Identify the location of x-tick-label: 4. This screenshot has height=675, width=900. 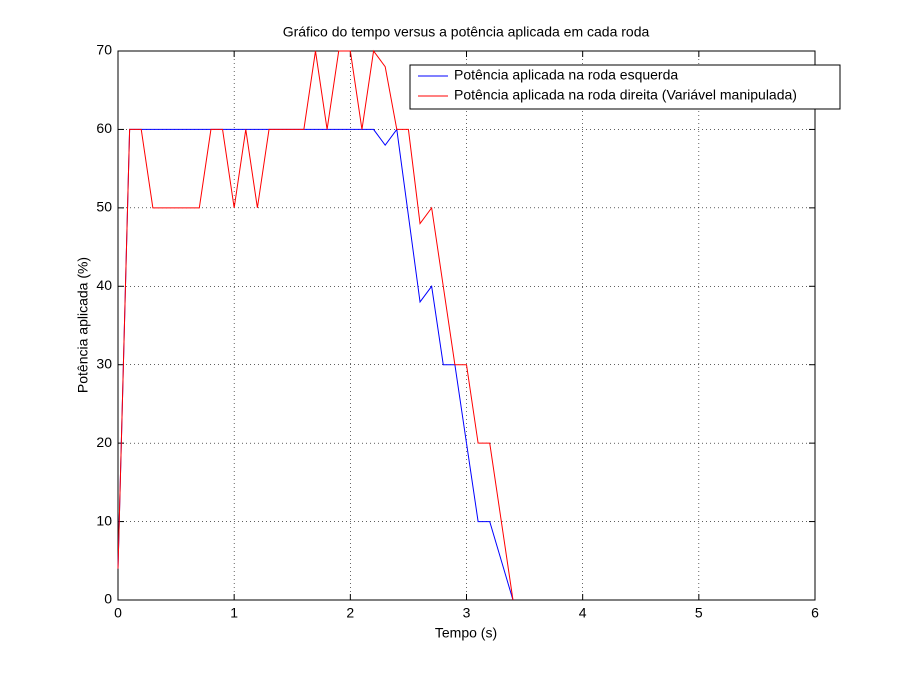
(583, 613).